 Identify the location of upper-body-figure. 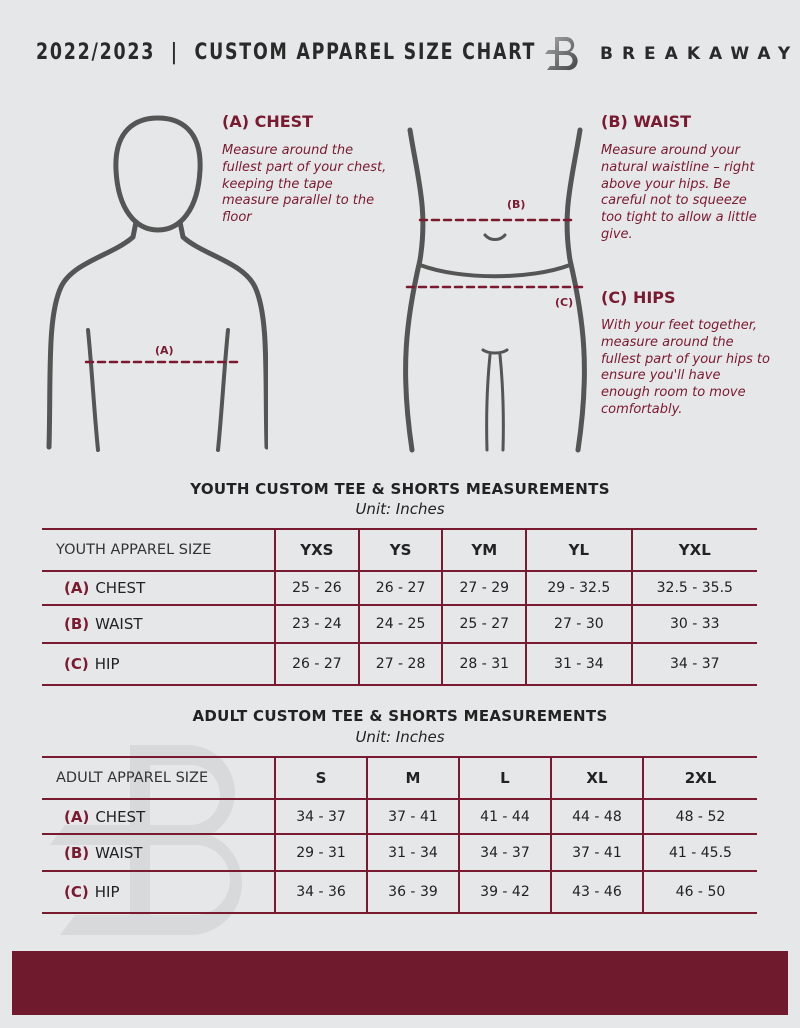
(157, 283).